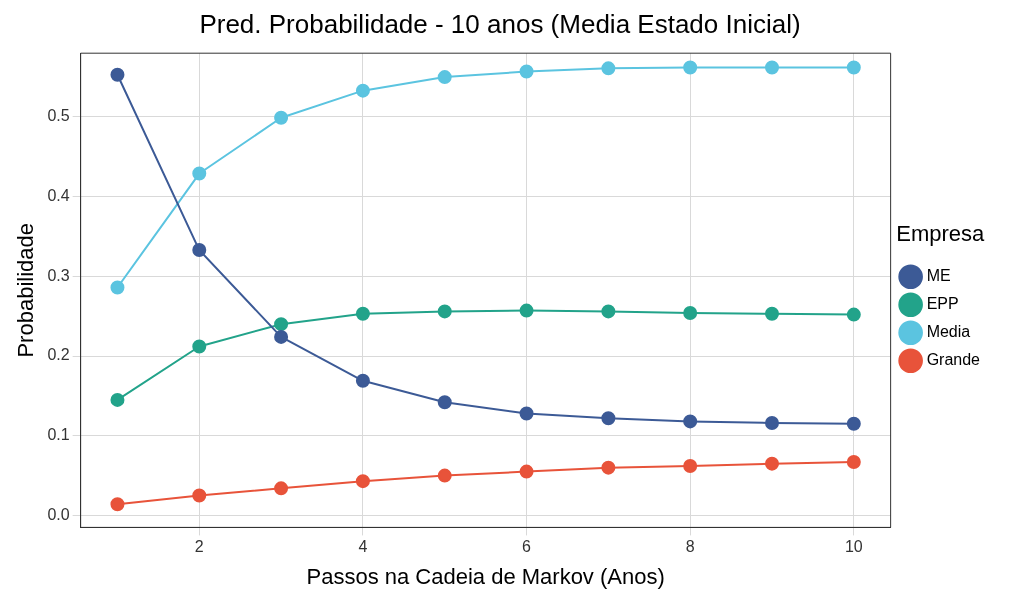 This screenshot has height=608, width=1013. What do you see at coordinates (58, 196) in the screenshot?
I see `y-tick-label: 0.4` at bounding box center [58, 196].